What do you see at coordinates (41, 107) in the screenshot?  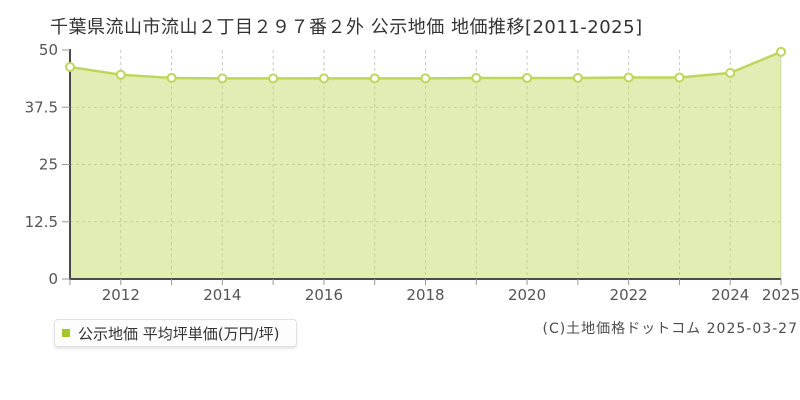 I see `y-tick-label: 37.5` at bounding box center [41, 107].